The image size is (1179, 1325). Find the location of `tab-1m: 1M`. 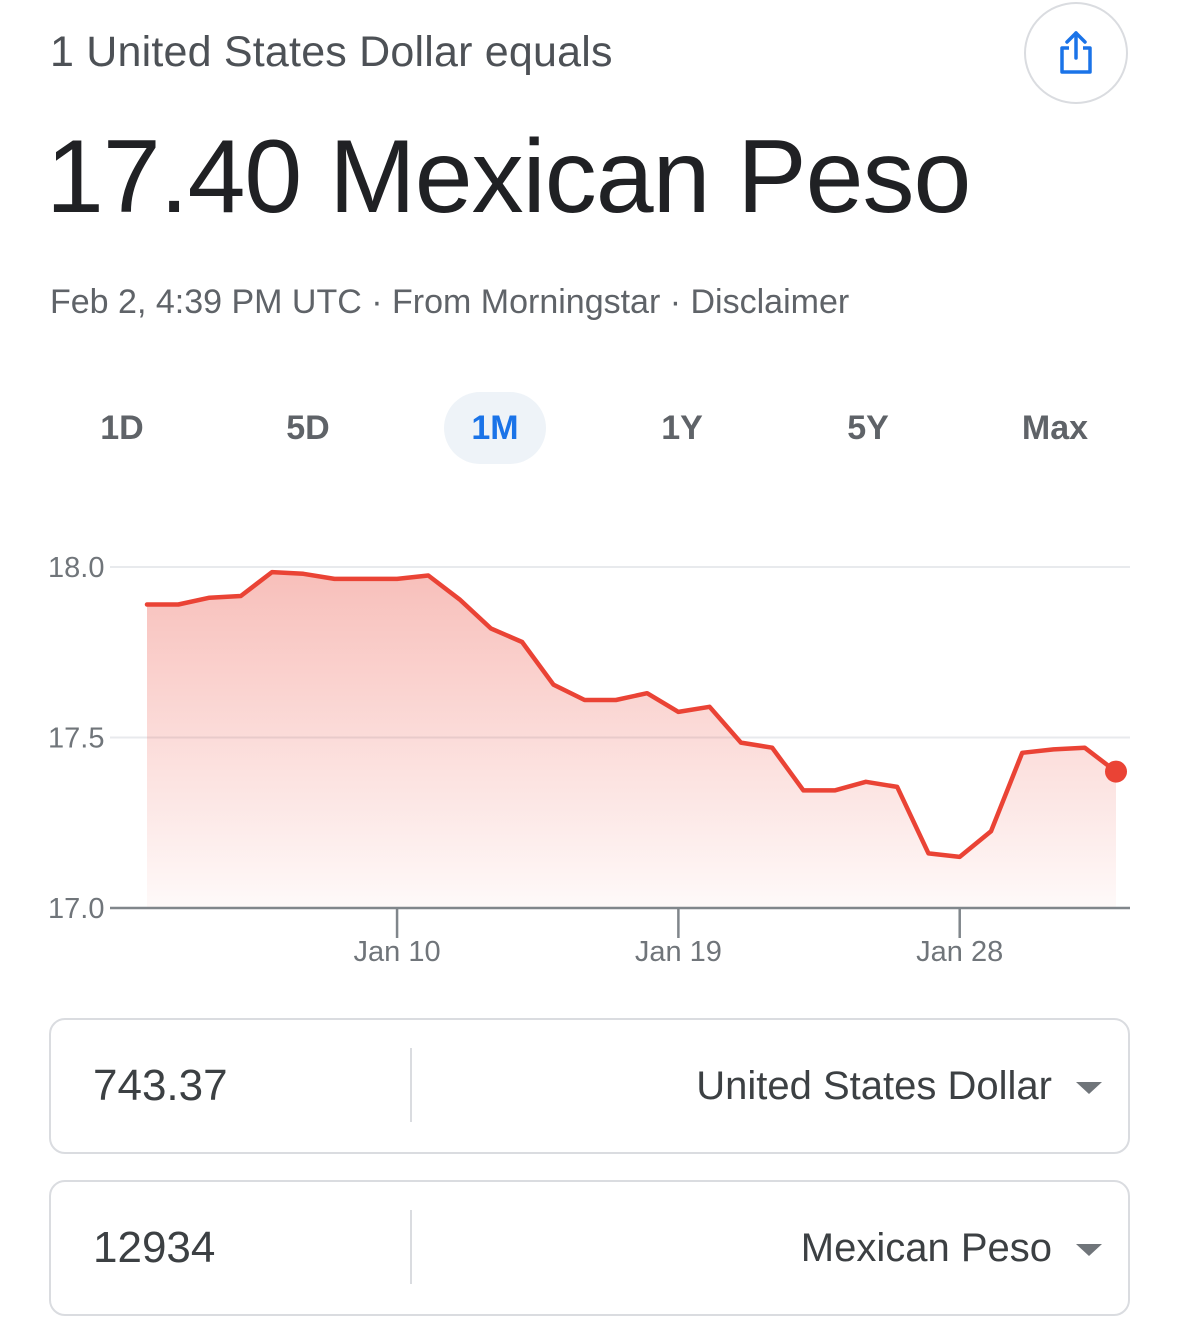

tab-1m: 1M is located at coordinates (495, 428).